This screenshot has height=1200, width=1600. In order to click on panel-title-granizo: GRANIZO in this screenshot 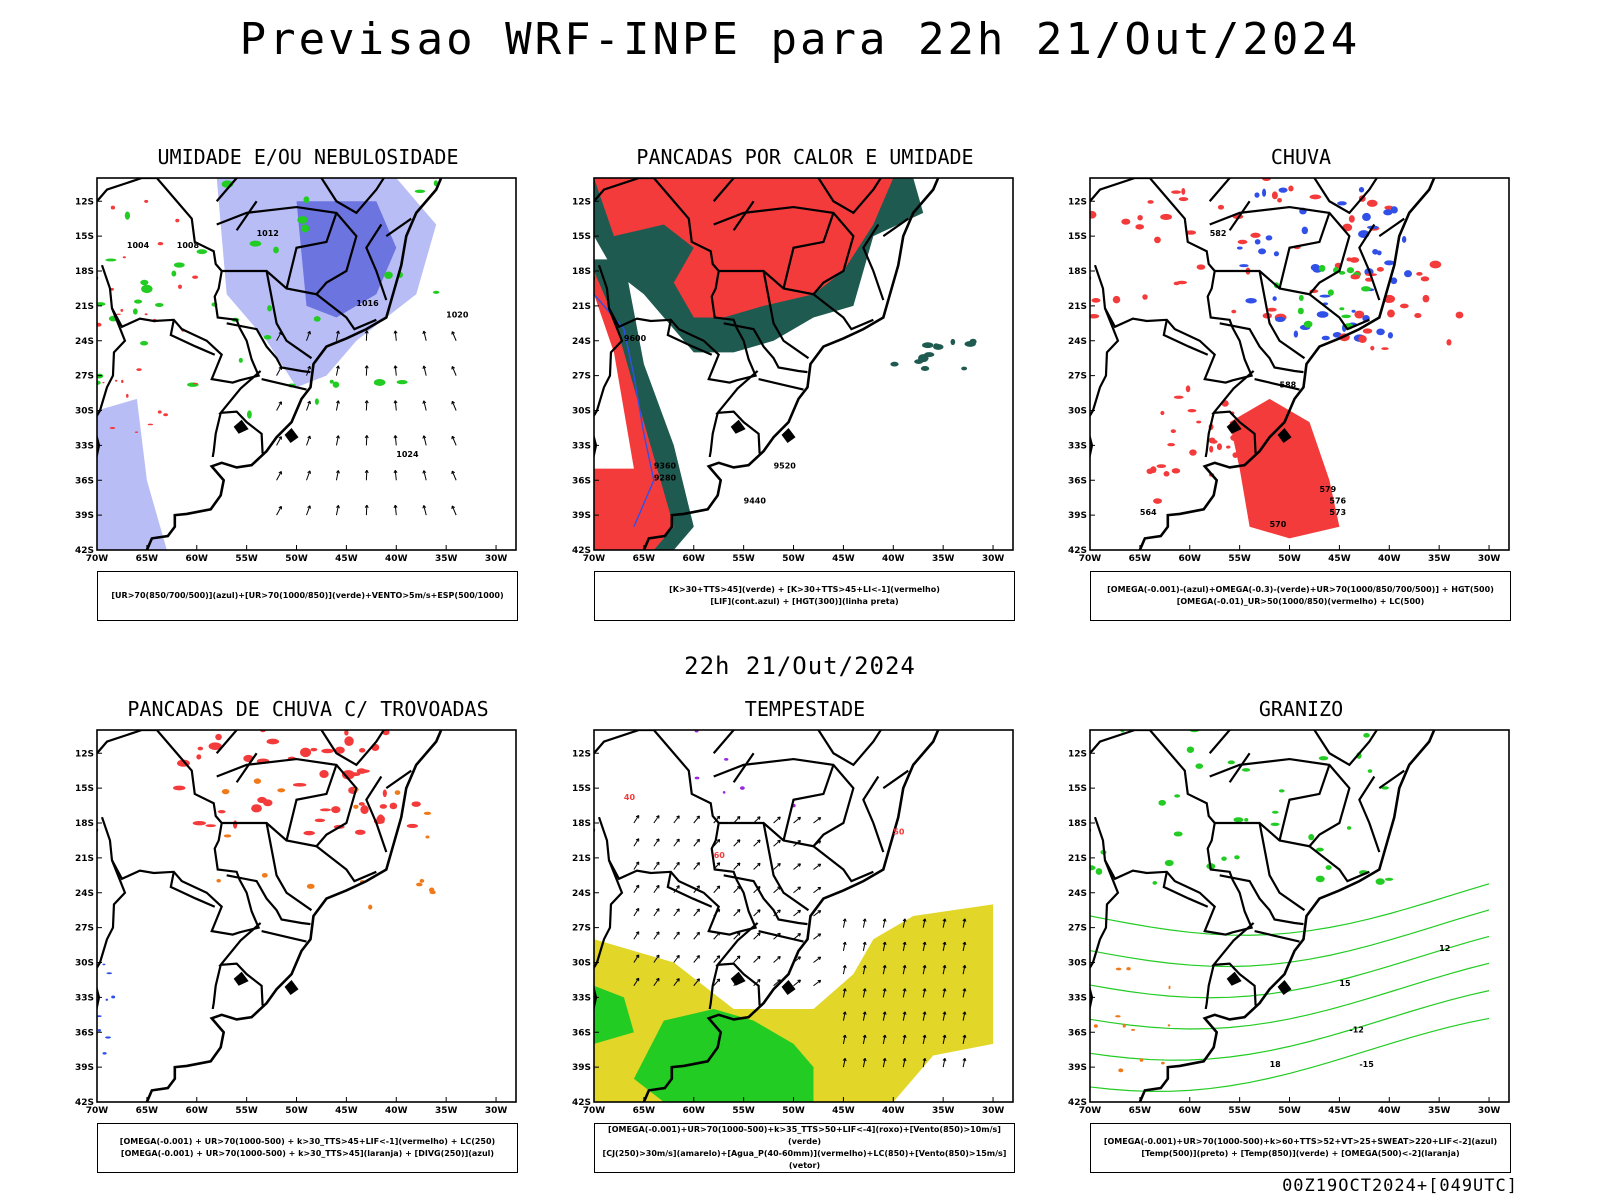, I will do `click(1301, 709)`.